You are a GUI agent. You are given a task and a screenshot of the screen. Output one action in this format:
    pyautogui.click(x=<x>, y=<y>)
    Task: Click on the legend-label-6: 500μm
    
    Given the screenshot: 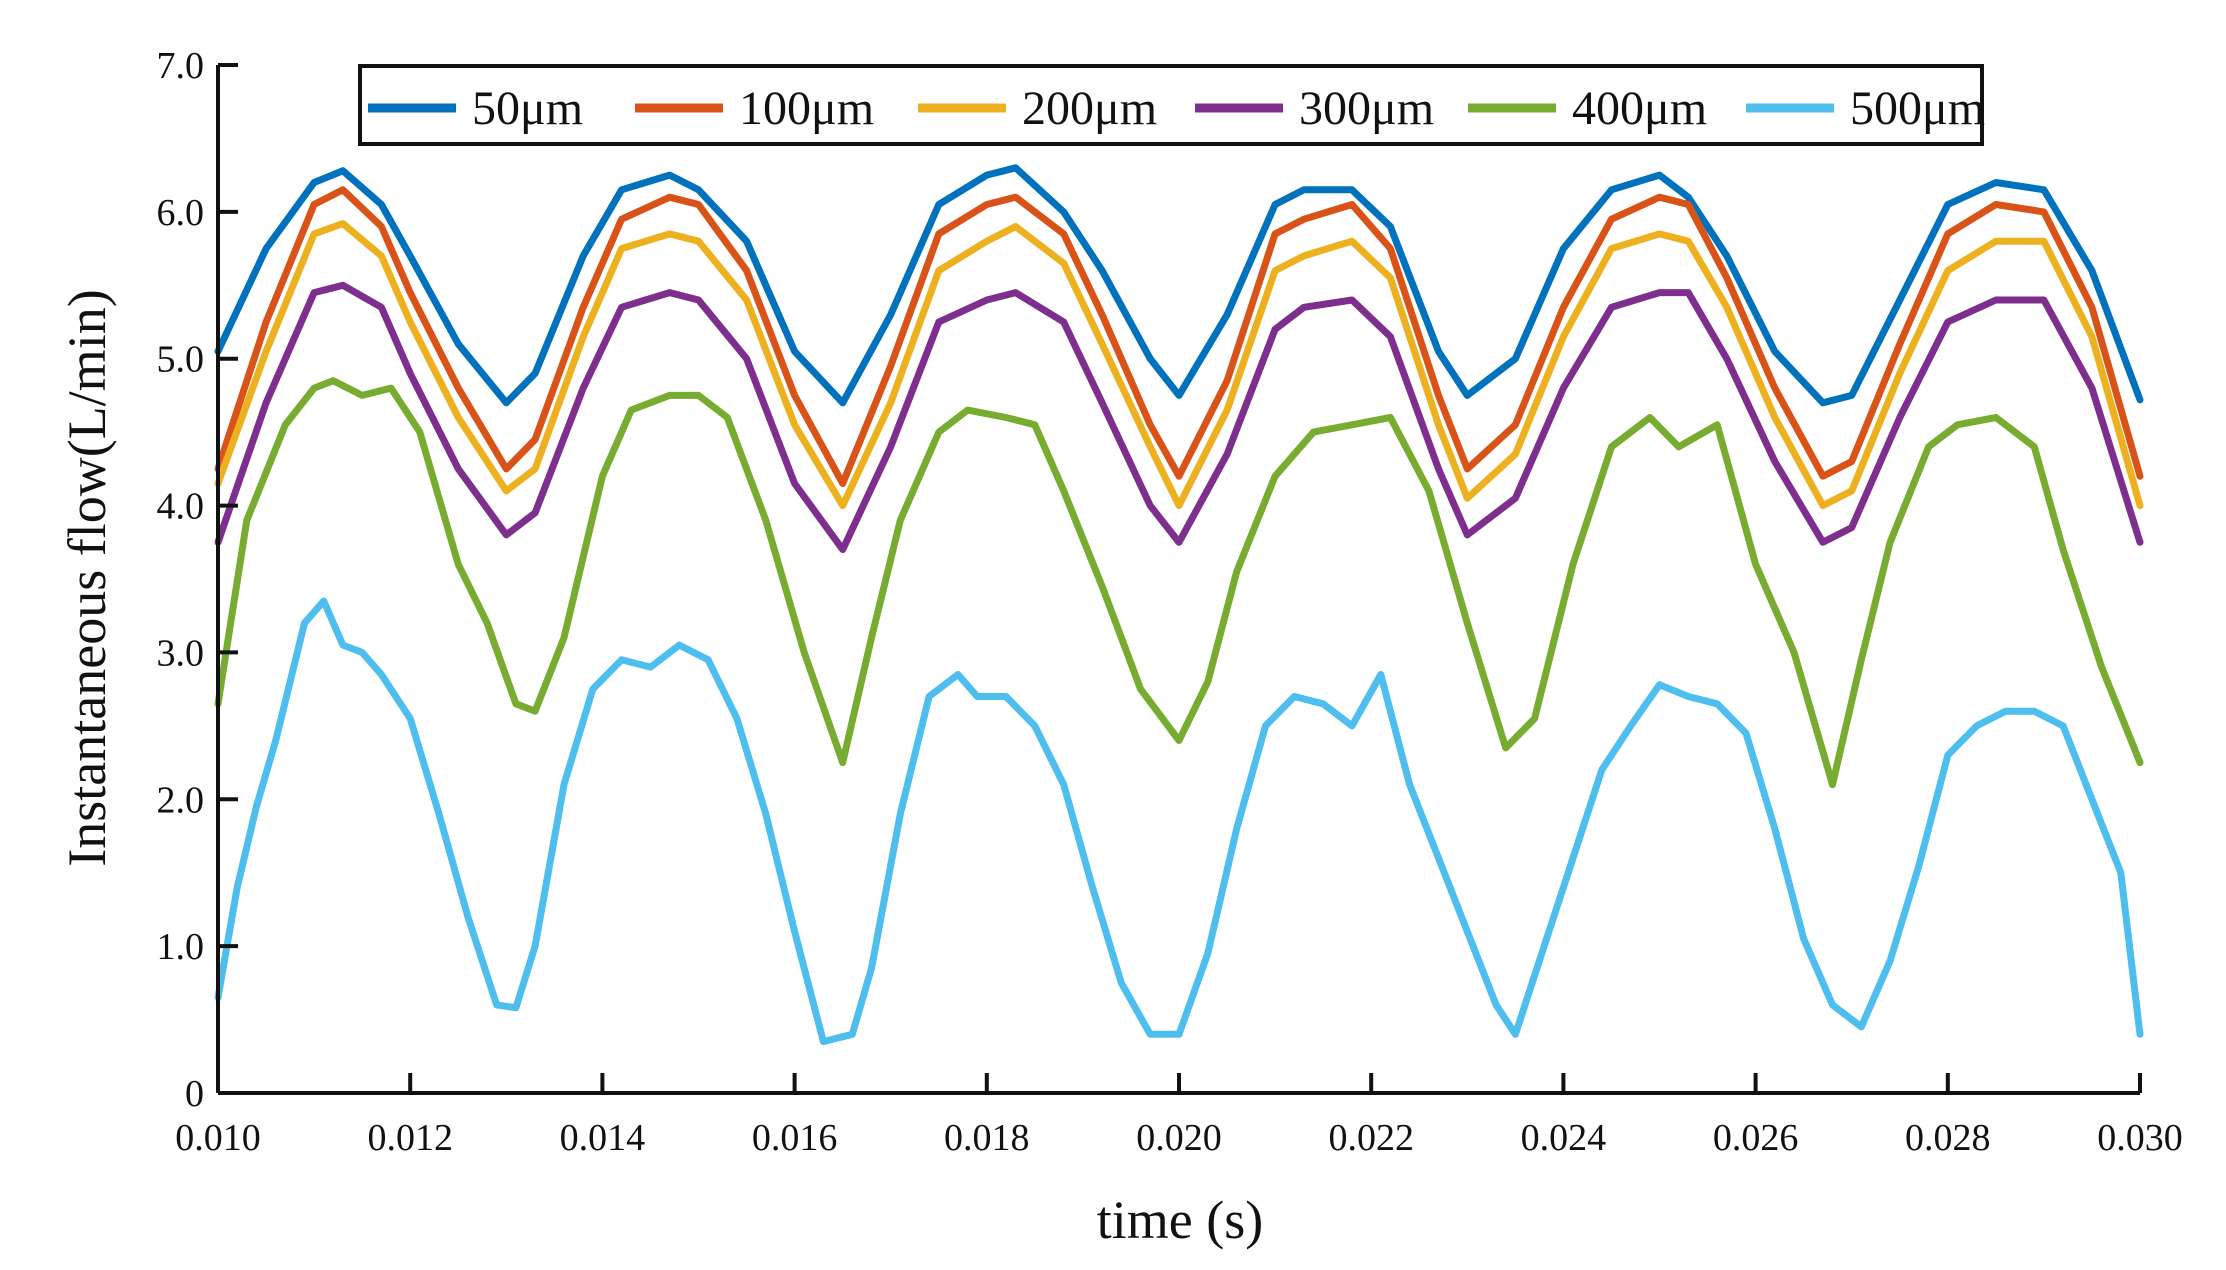 What is the action you would take?
    pyautogui.click(x=1917, y=108)
    